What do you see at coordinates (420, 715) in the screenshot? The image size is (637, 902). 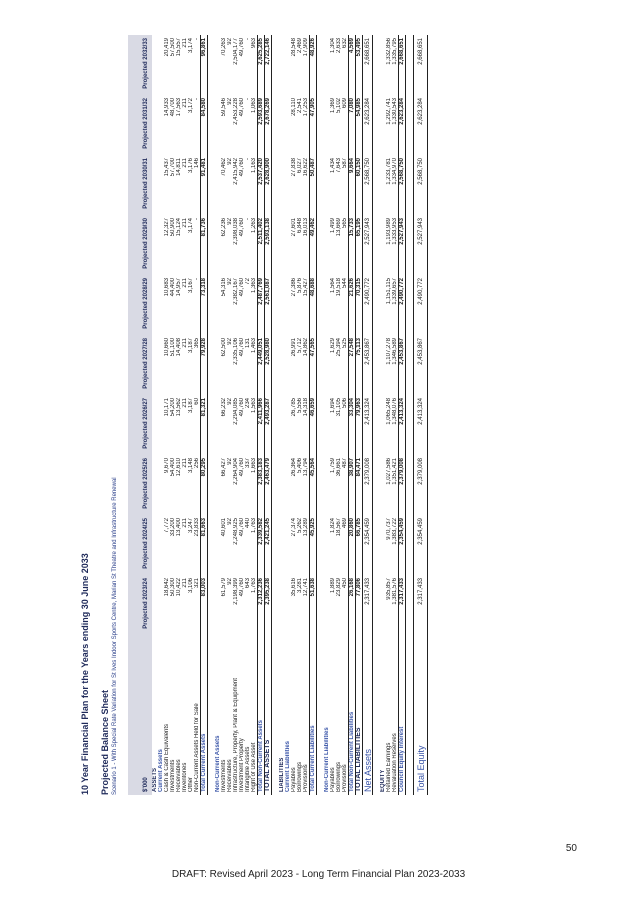 I see `row-label: Total Equity` at bounding box center [420, 715].